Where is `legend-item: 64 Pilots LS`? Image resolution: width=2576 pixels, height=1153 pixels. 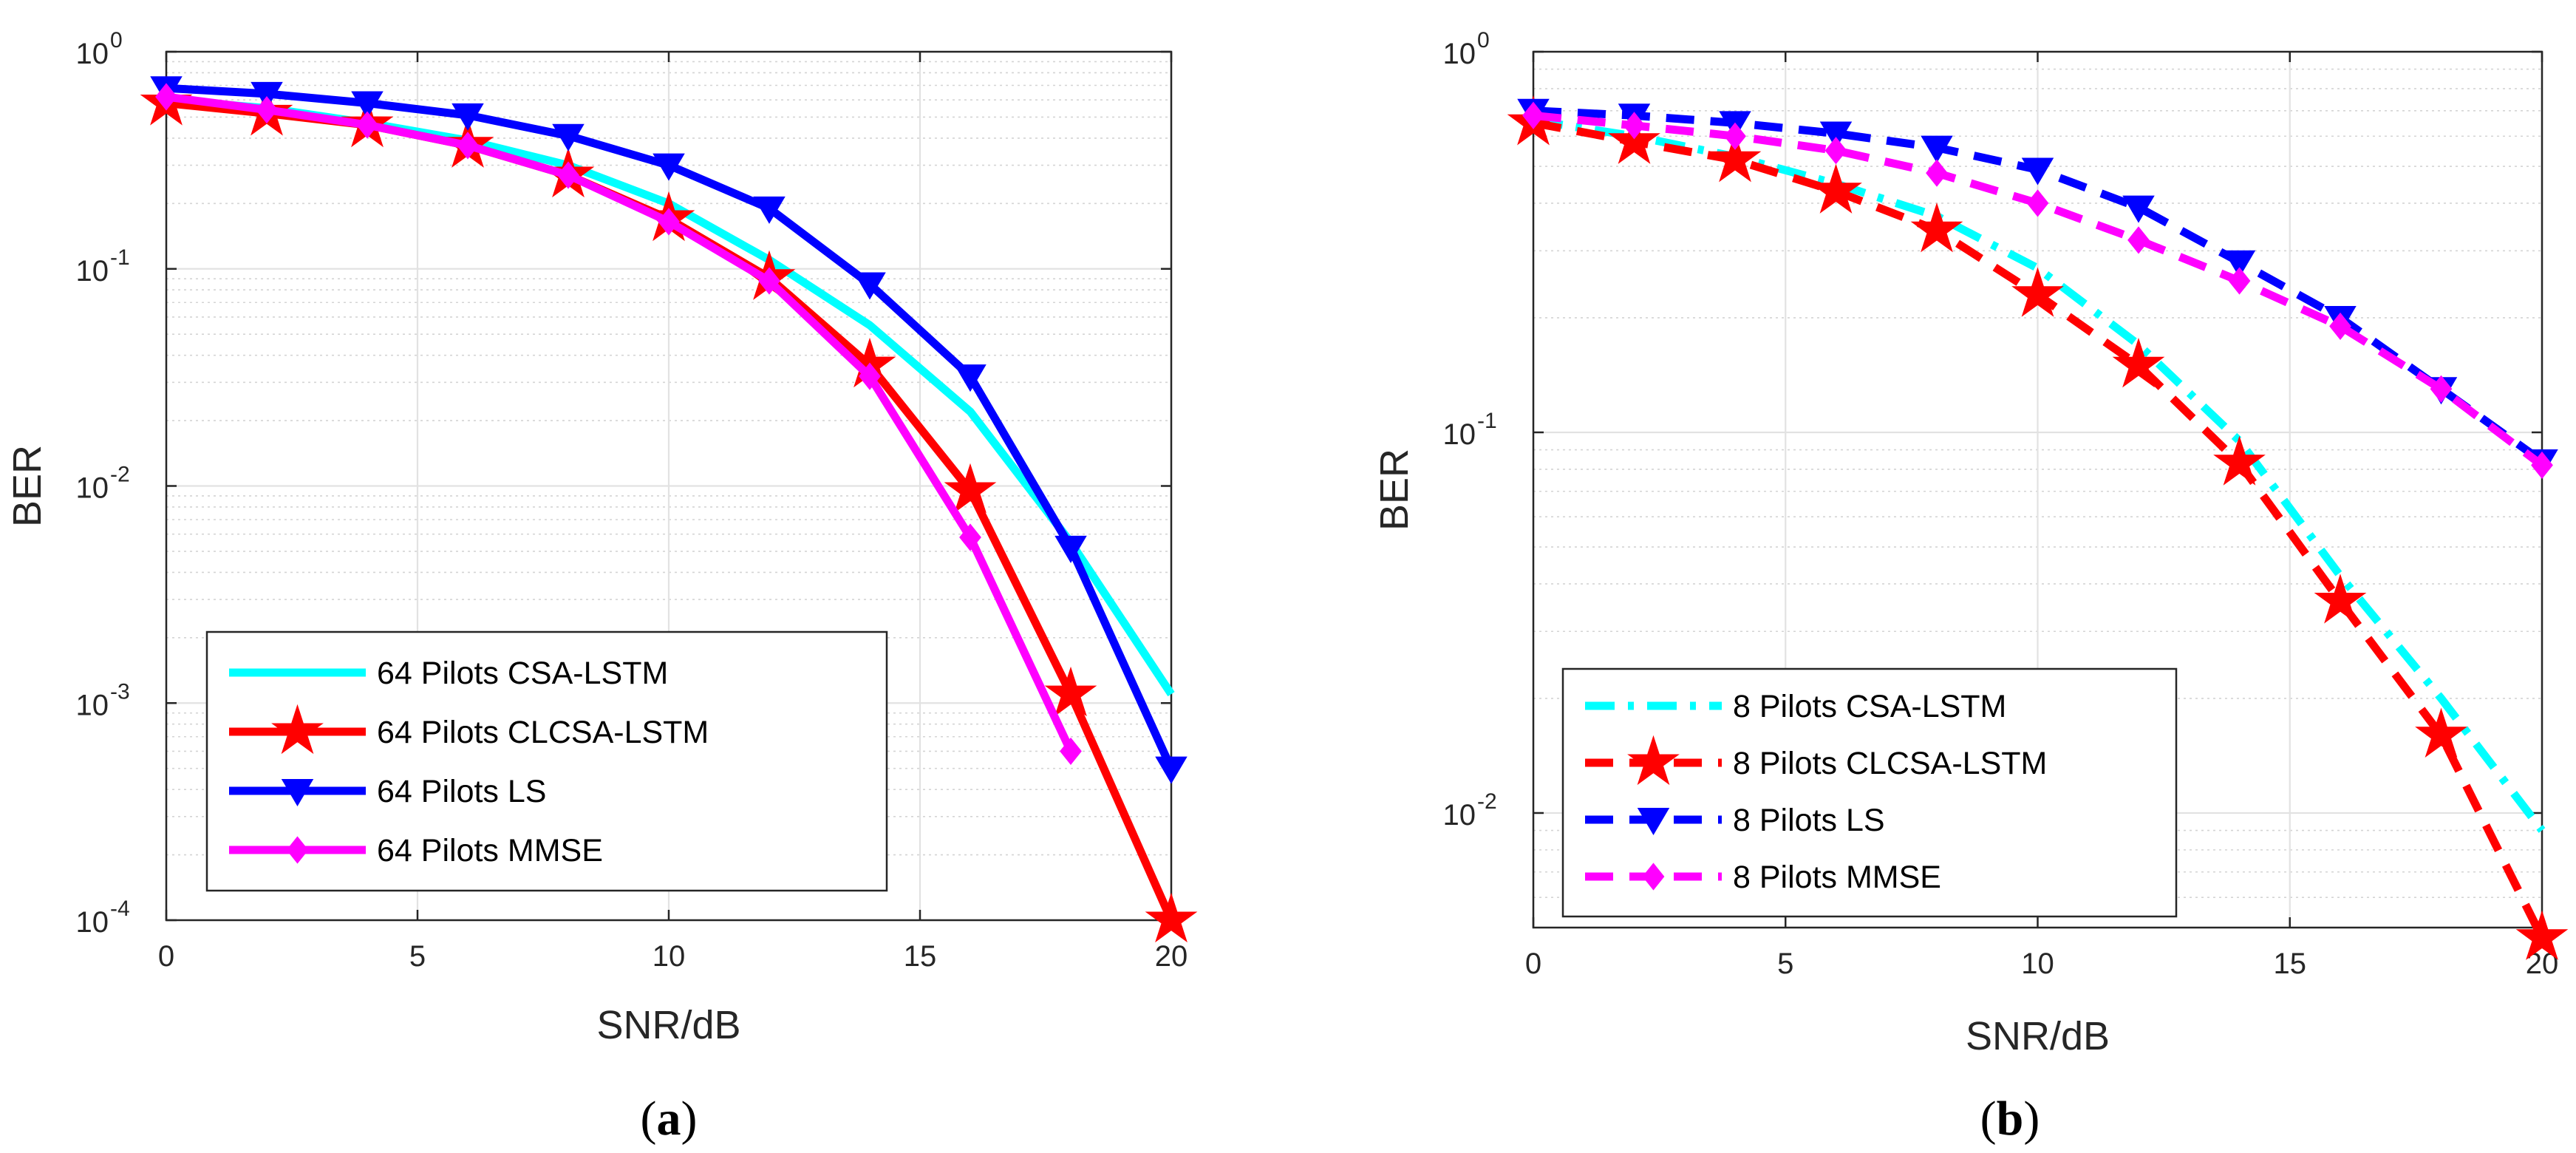 legend-item: 64 Pilots LS is located at coordinates (387, 791).